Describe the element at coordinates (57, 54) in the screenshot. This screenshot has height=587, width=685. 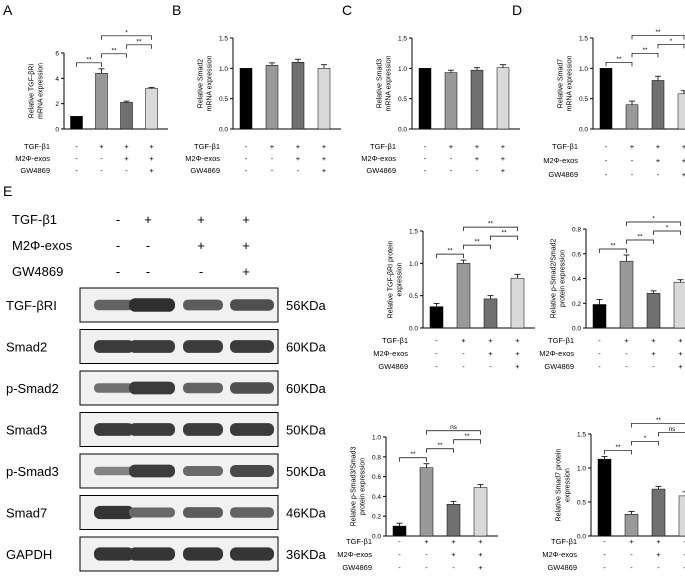
I see `y-tick-label: 6` at that location.